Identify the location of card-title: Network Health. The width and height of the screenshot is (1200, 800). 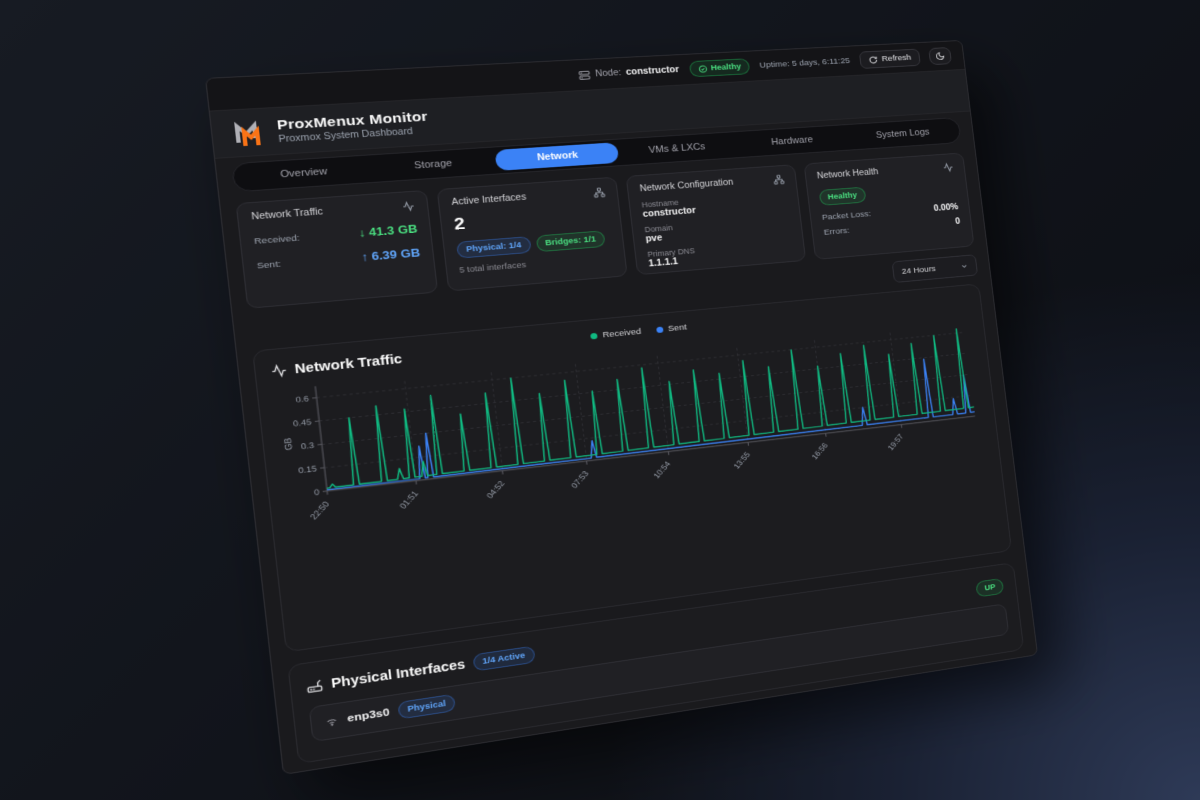
(847, 174).